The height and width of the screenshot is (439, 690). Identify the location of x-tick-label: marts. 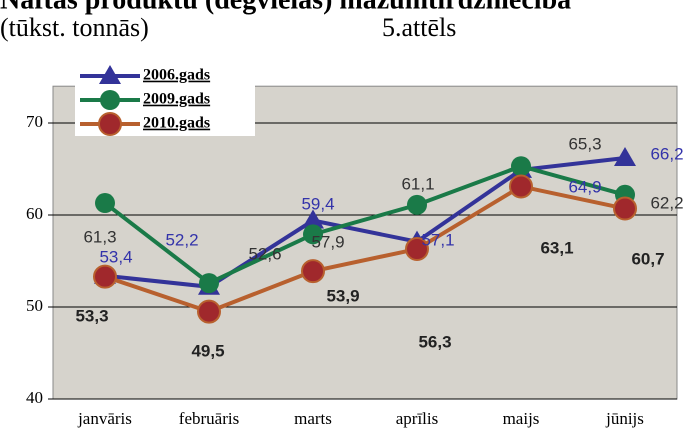
(313, 418).